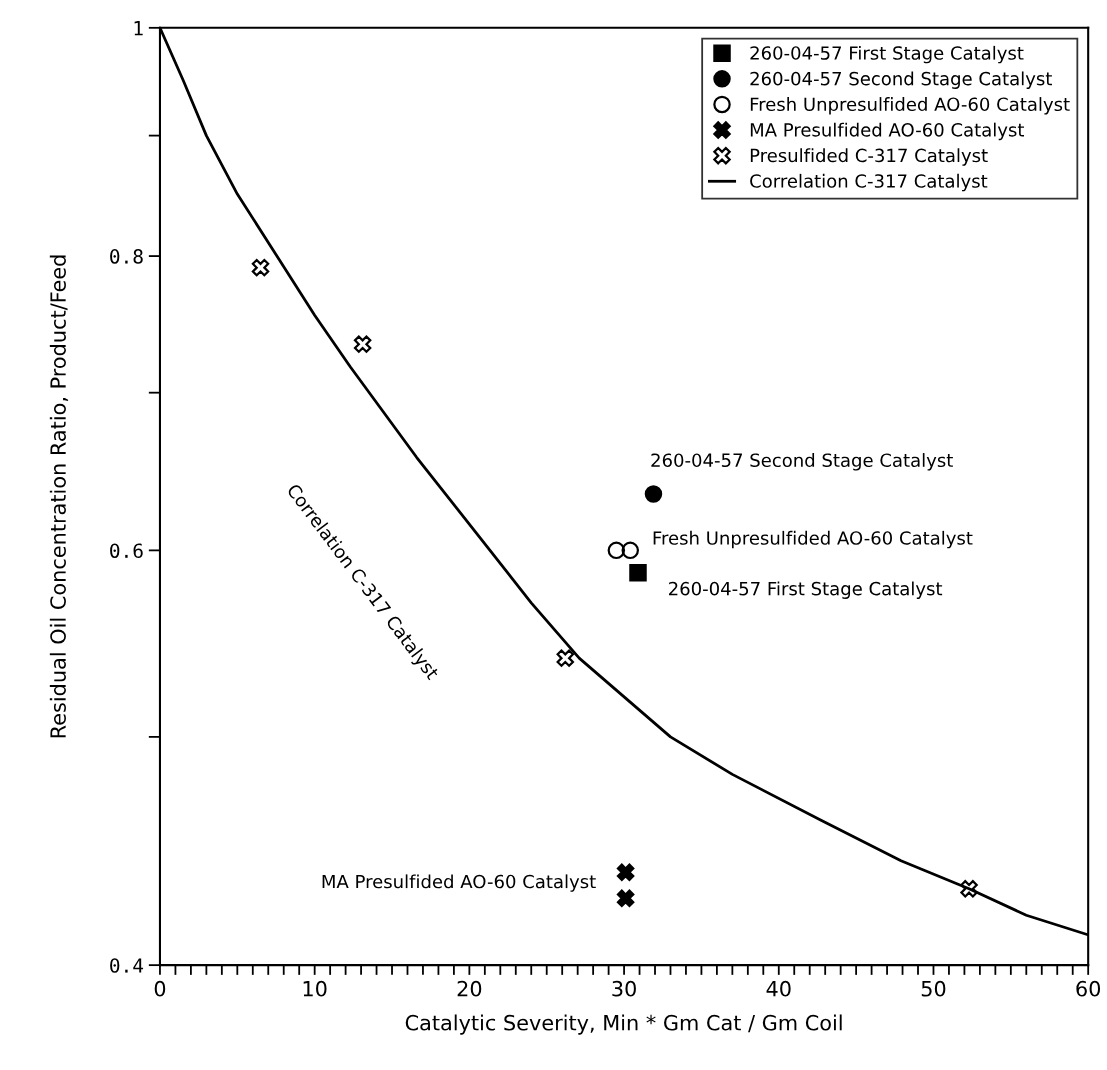 The width and height of the screenshot is (1107, 1070). What do you see at coordinates (138, 28) in the screenshot?
I see `y-tick-label: 1` at bounding box center [138, 28].